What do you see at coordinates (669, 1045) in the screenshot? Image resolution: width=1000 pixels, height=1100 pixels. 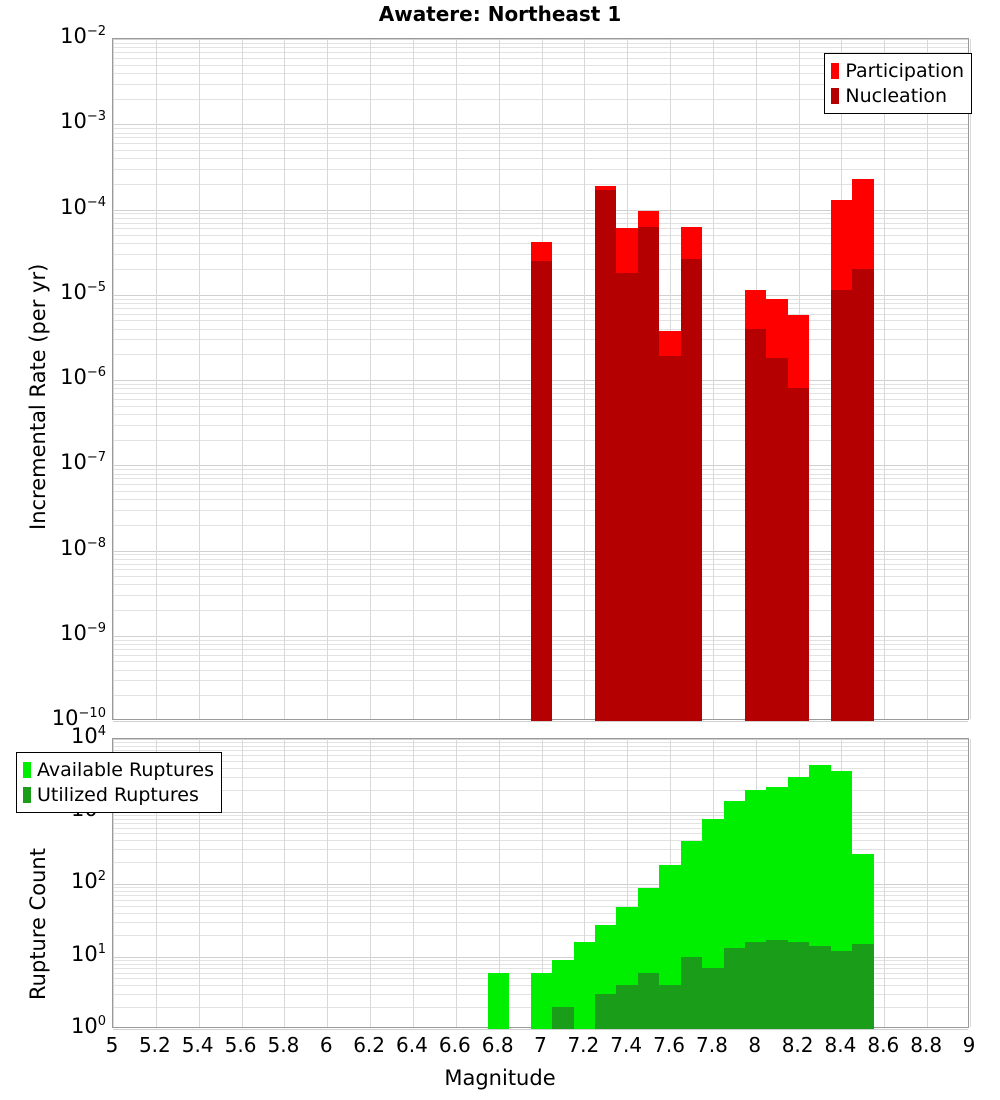 I see `x-tick-label: 7.6` at bounding box center [669, 1045].